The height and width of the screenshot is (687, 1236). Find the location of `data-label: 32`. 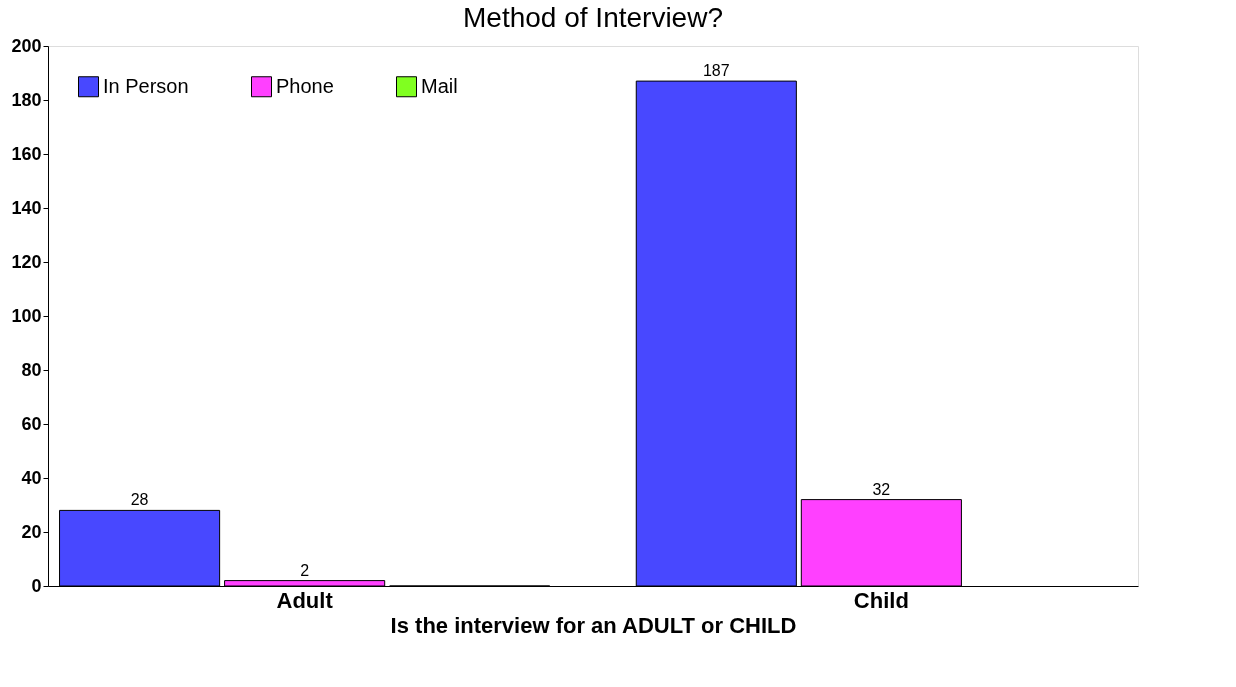

data-label: 32 is located at coordinates (881, 489).